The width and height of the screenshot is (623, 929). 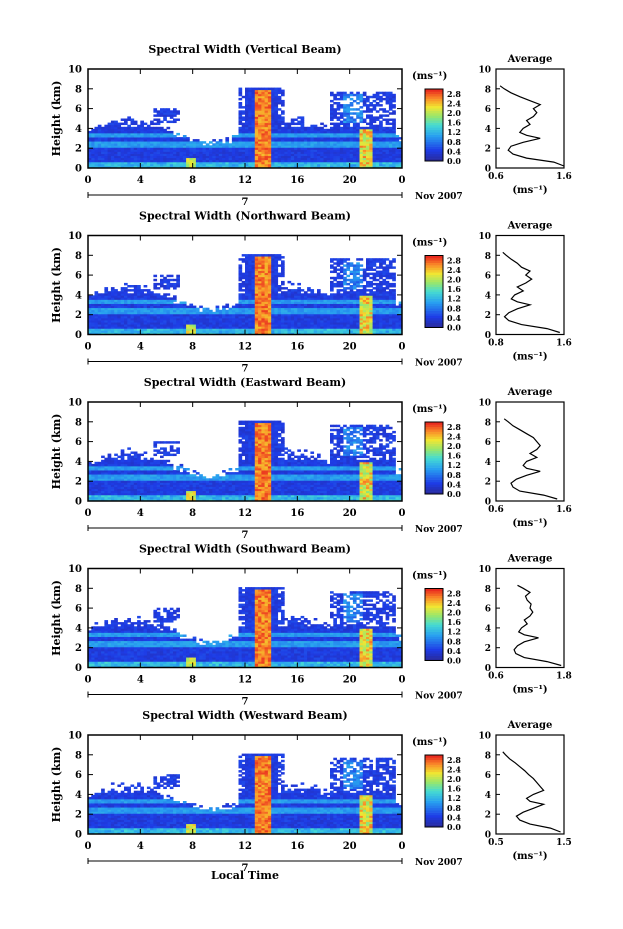 I want to click on profile-frame, so click(x=530, y=118).